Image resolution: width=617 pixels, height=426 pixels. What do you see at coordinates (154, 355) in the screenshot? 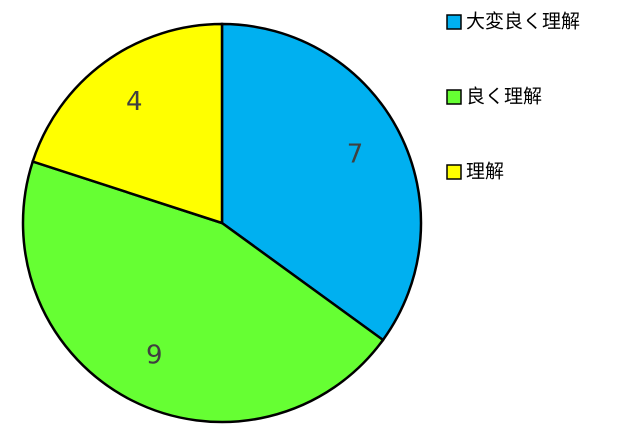
I see `data-label: 9` at bounding box center [154, 355].